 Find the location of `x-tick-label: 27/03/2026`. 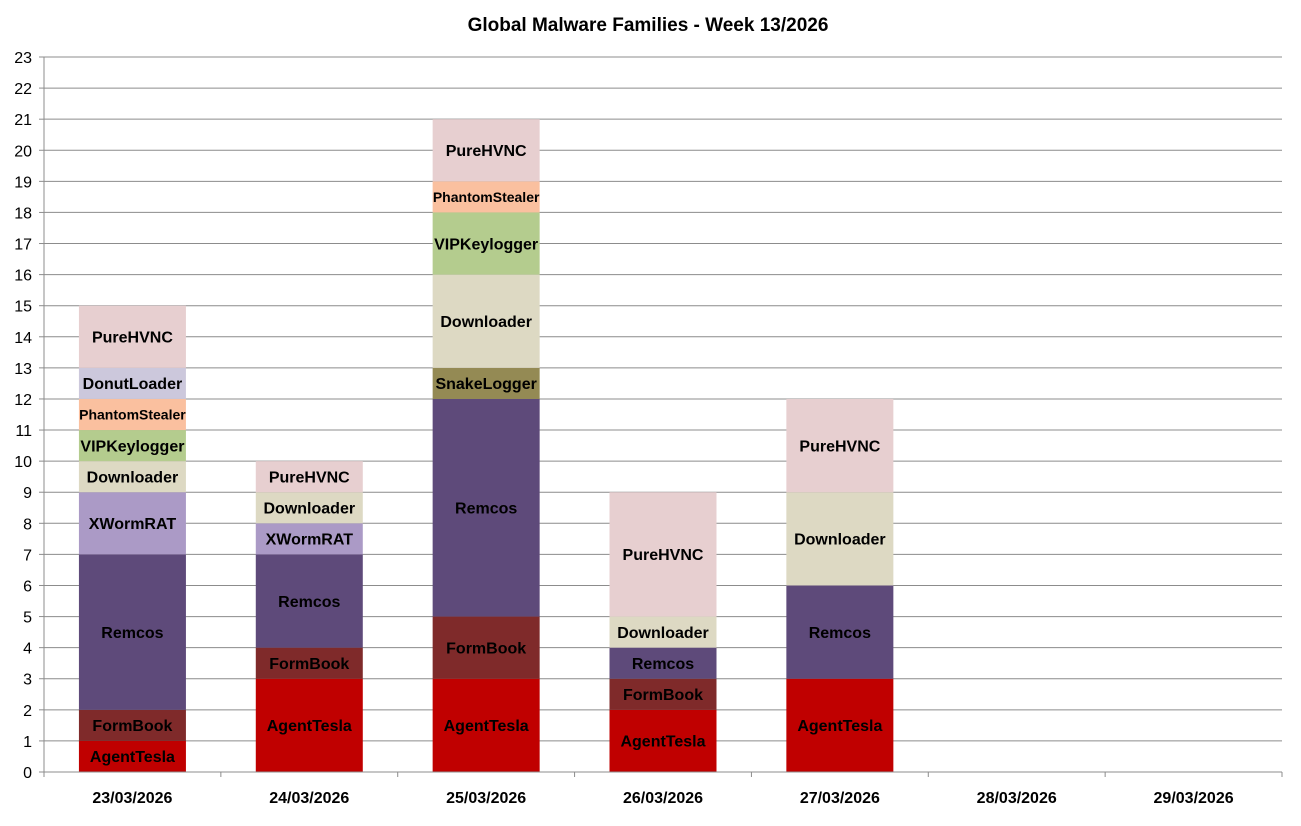

x-tick-label: 27/03/2026 is located at coordinates (840, 798).